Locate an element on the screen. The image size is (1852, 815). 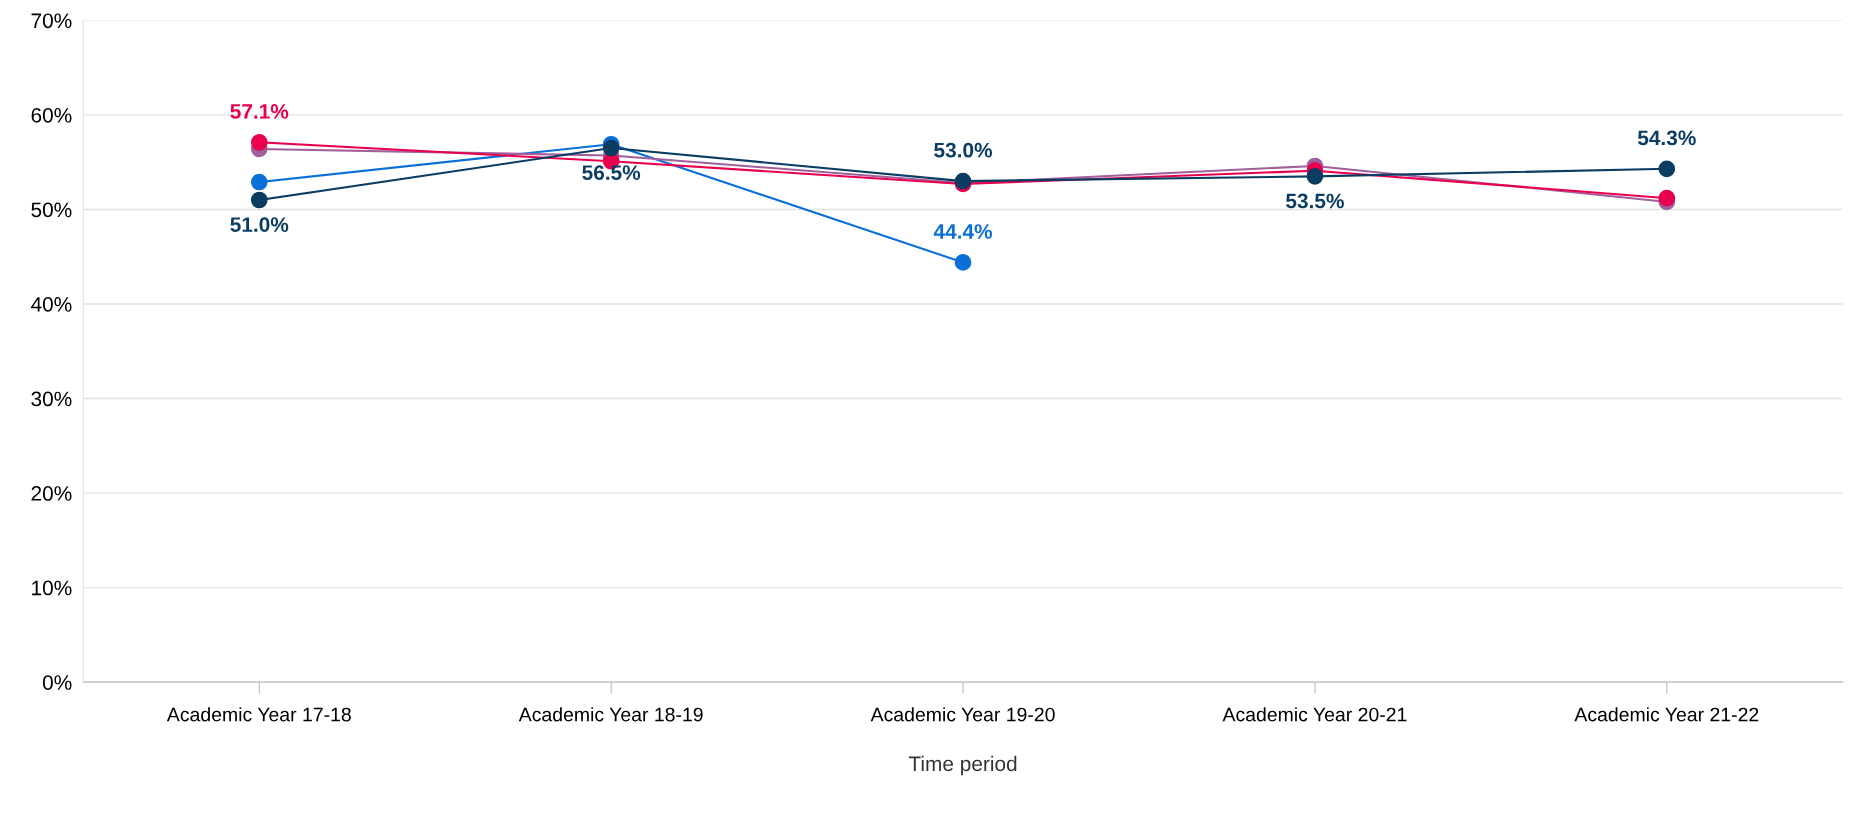
x-tick-label: Academic Year 17-18 is located at coordinates (258, 714).